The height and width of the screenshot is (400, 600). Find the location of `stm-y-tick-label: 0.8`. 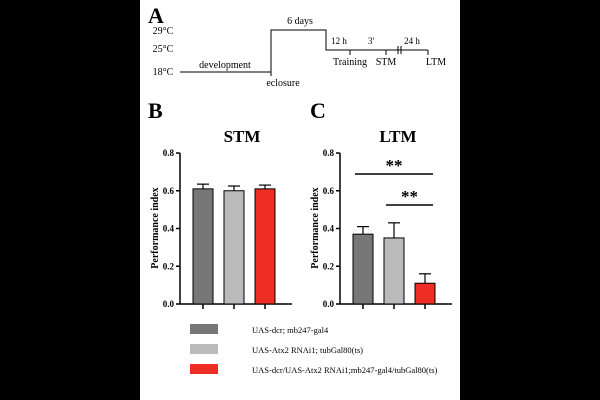

stm-y-tick-label: 0.8 is located at coordinates (169, 153).